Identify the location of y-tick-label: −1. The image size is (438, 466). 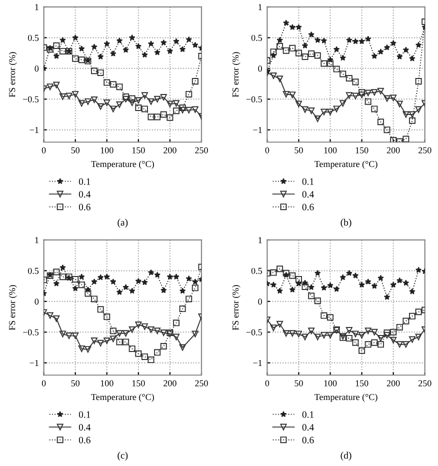
(257, 363).